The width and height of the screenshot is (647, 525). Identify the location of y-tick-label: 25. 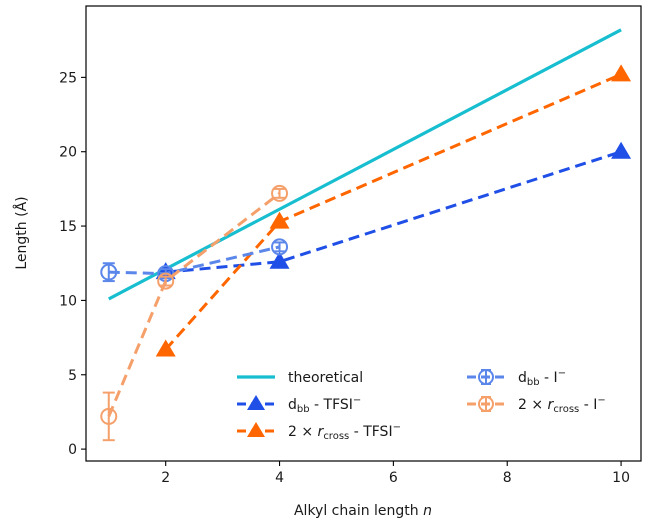
(68, 78).